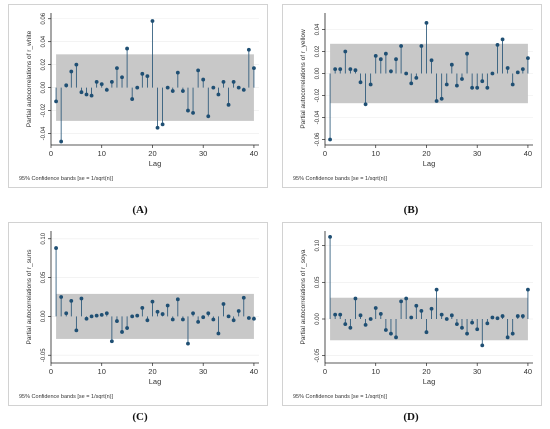  Describe the element at coordinates (44, 238) in the screenshot. I see `y-tick-label: 0.10` at that location.